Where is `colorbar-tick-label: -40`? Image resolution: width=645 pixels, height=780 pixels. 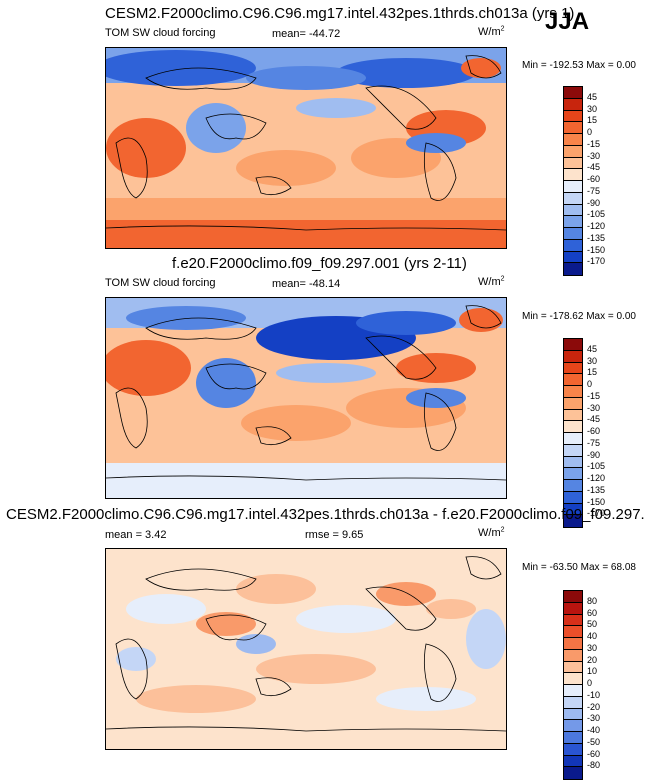
colorbar-tick-label: -40 is located at coordinates (594, 730).